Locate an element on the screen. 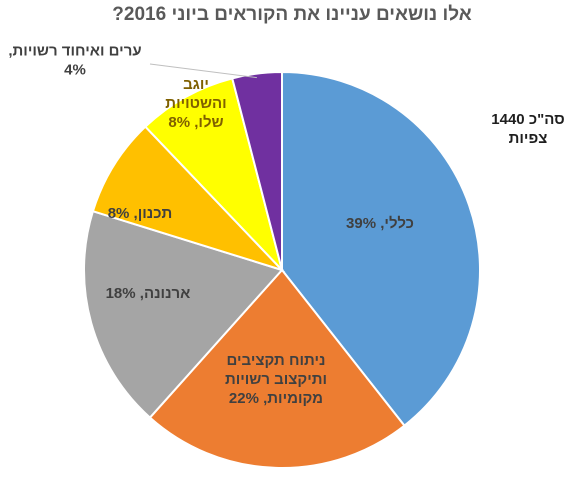  slice-label-line: ערים ואיחוד רשויות, is located at coordinates (74, 51).